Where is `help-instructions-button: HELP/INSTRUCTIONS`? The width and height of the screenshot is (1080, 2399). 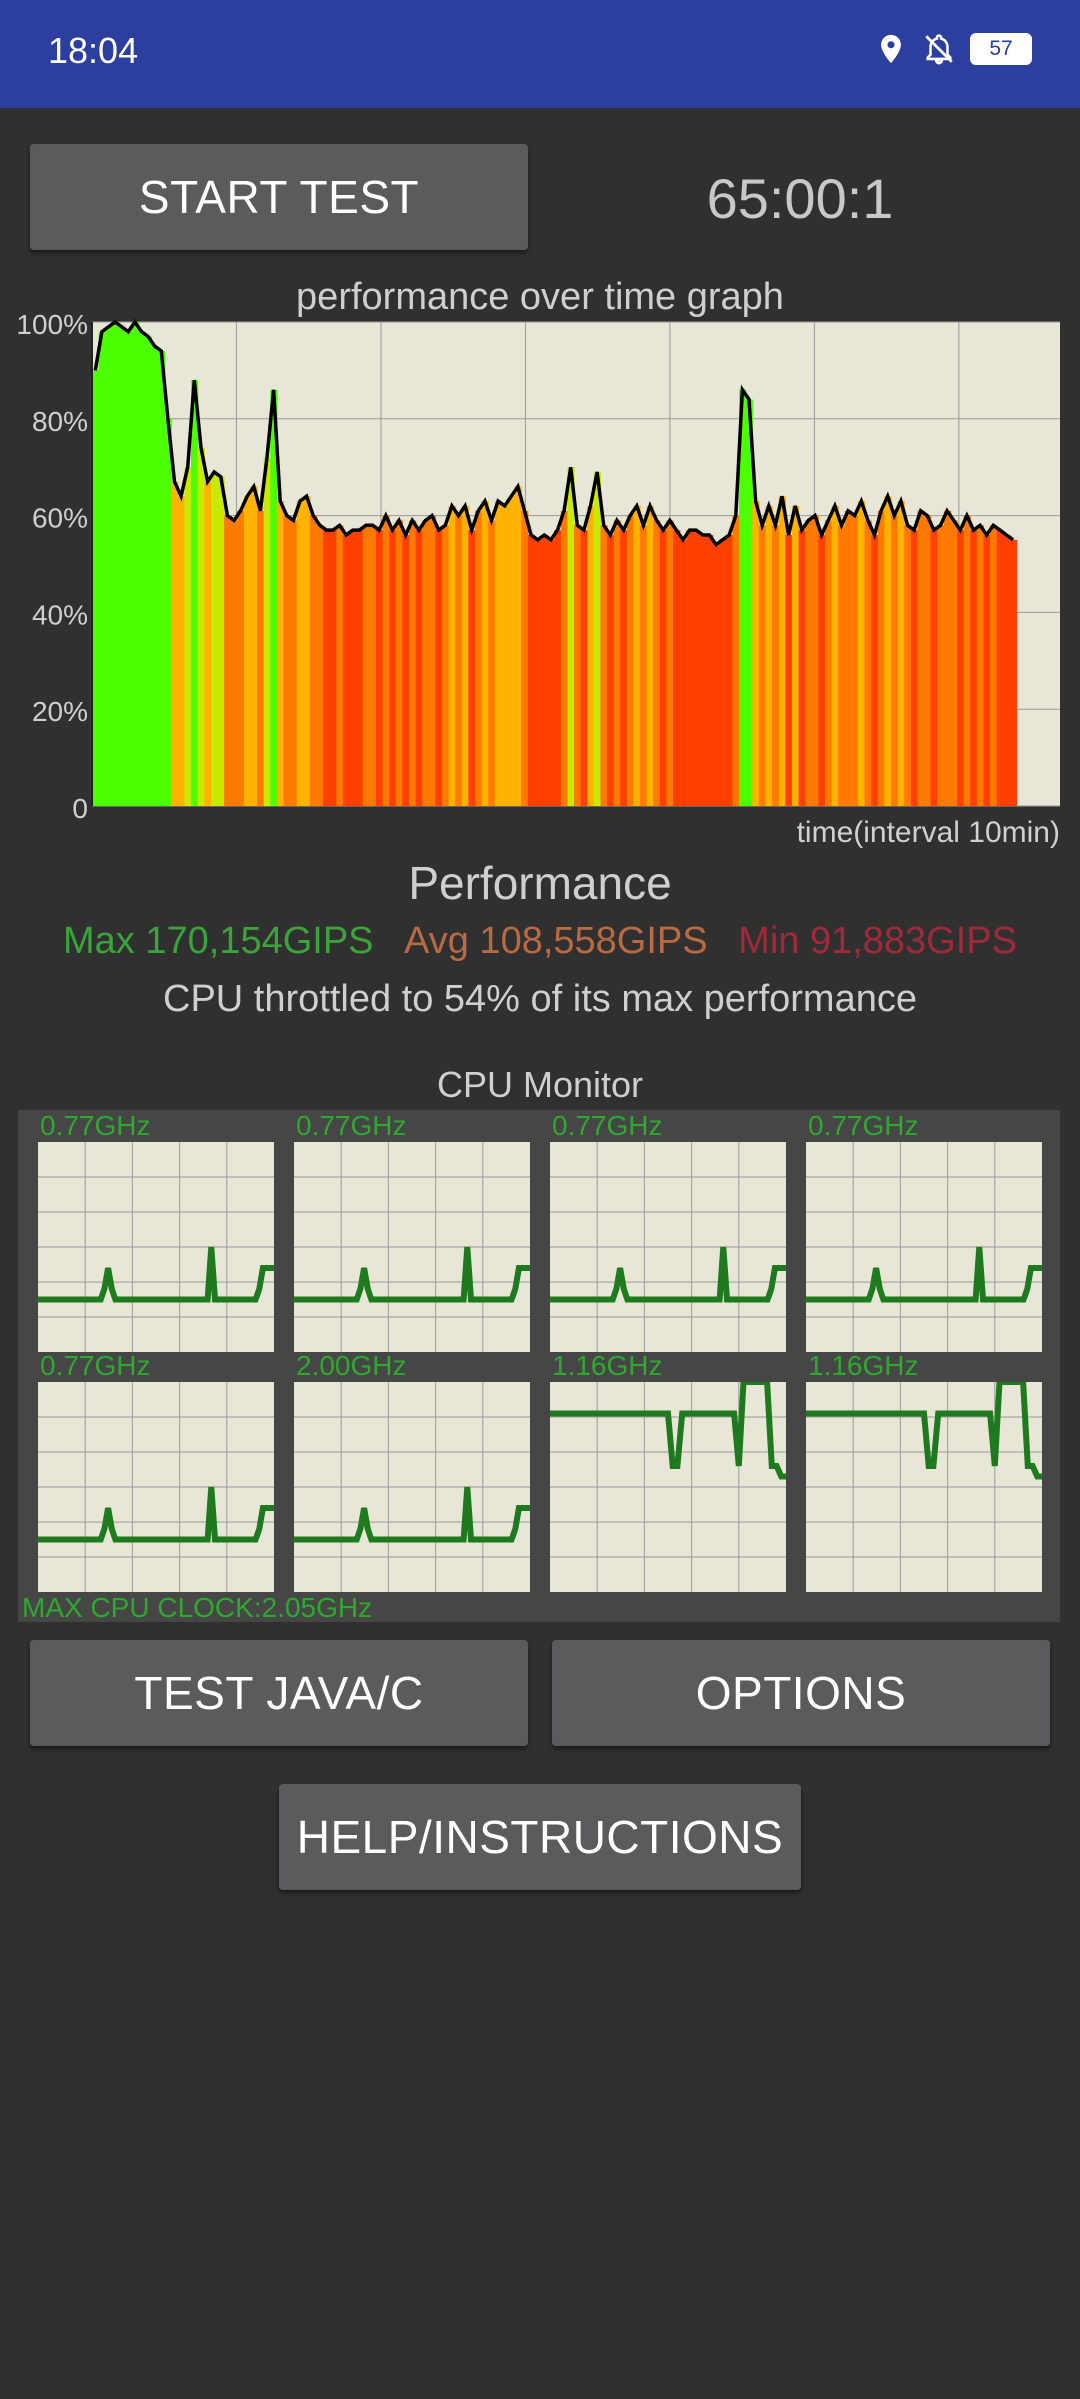 help-instructions-button: HELP/INSTRUCTIONS is located at coordinates (540, 1837).